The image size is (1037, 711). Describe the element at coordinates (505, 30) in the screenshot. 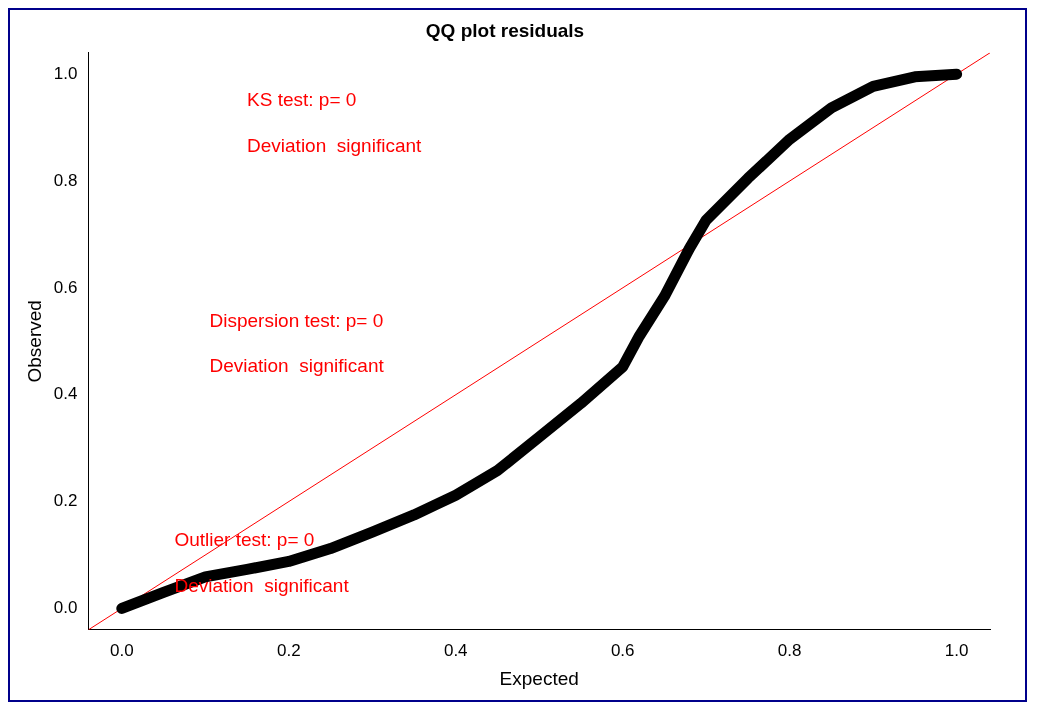

I see `chart-title: QQ plot residuals` at that location.